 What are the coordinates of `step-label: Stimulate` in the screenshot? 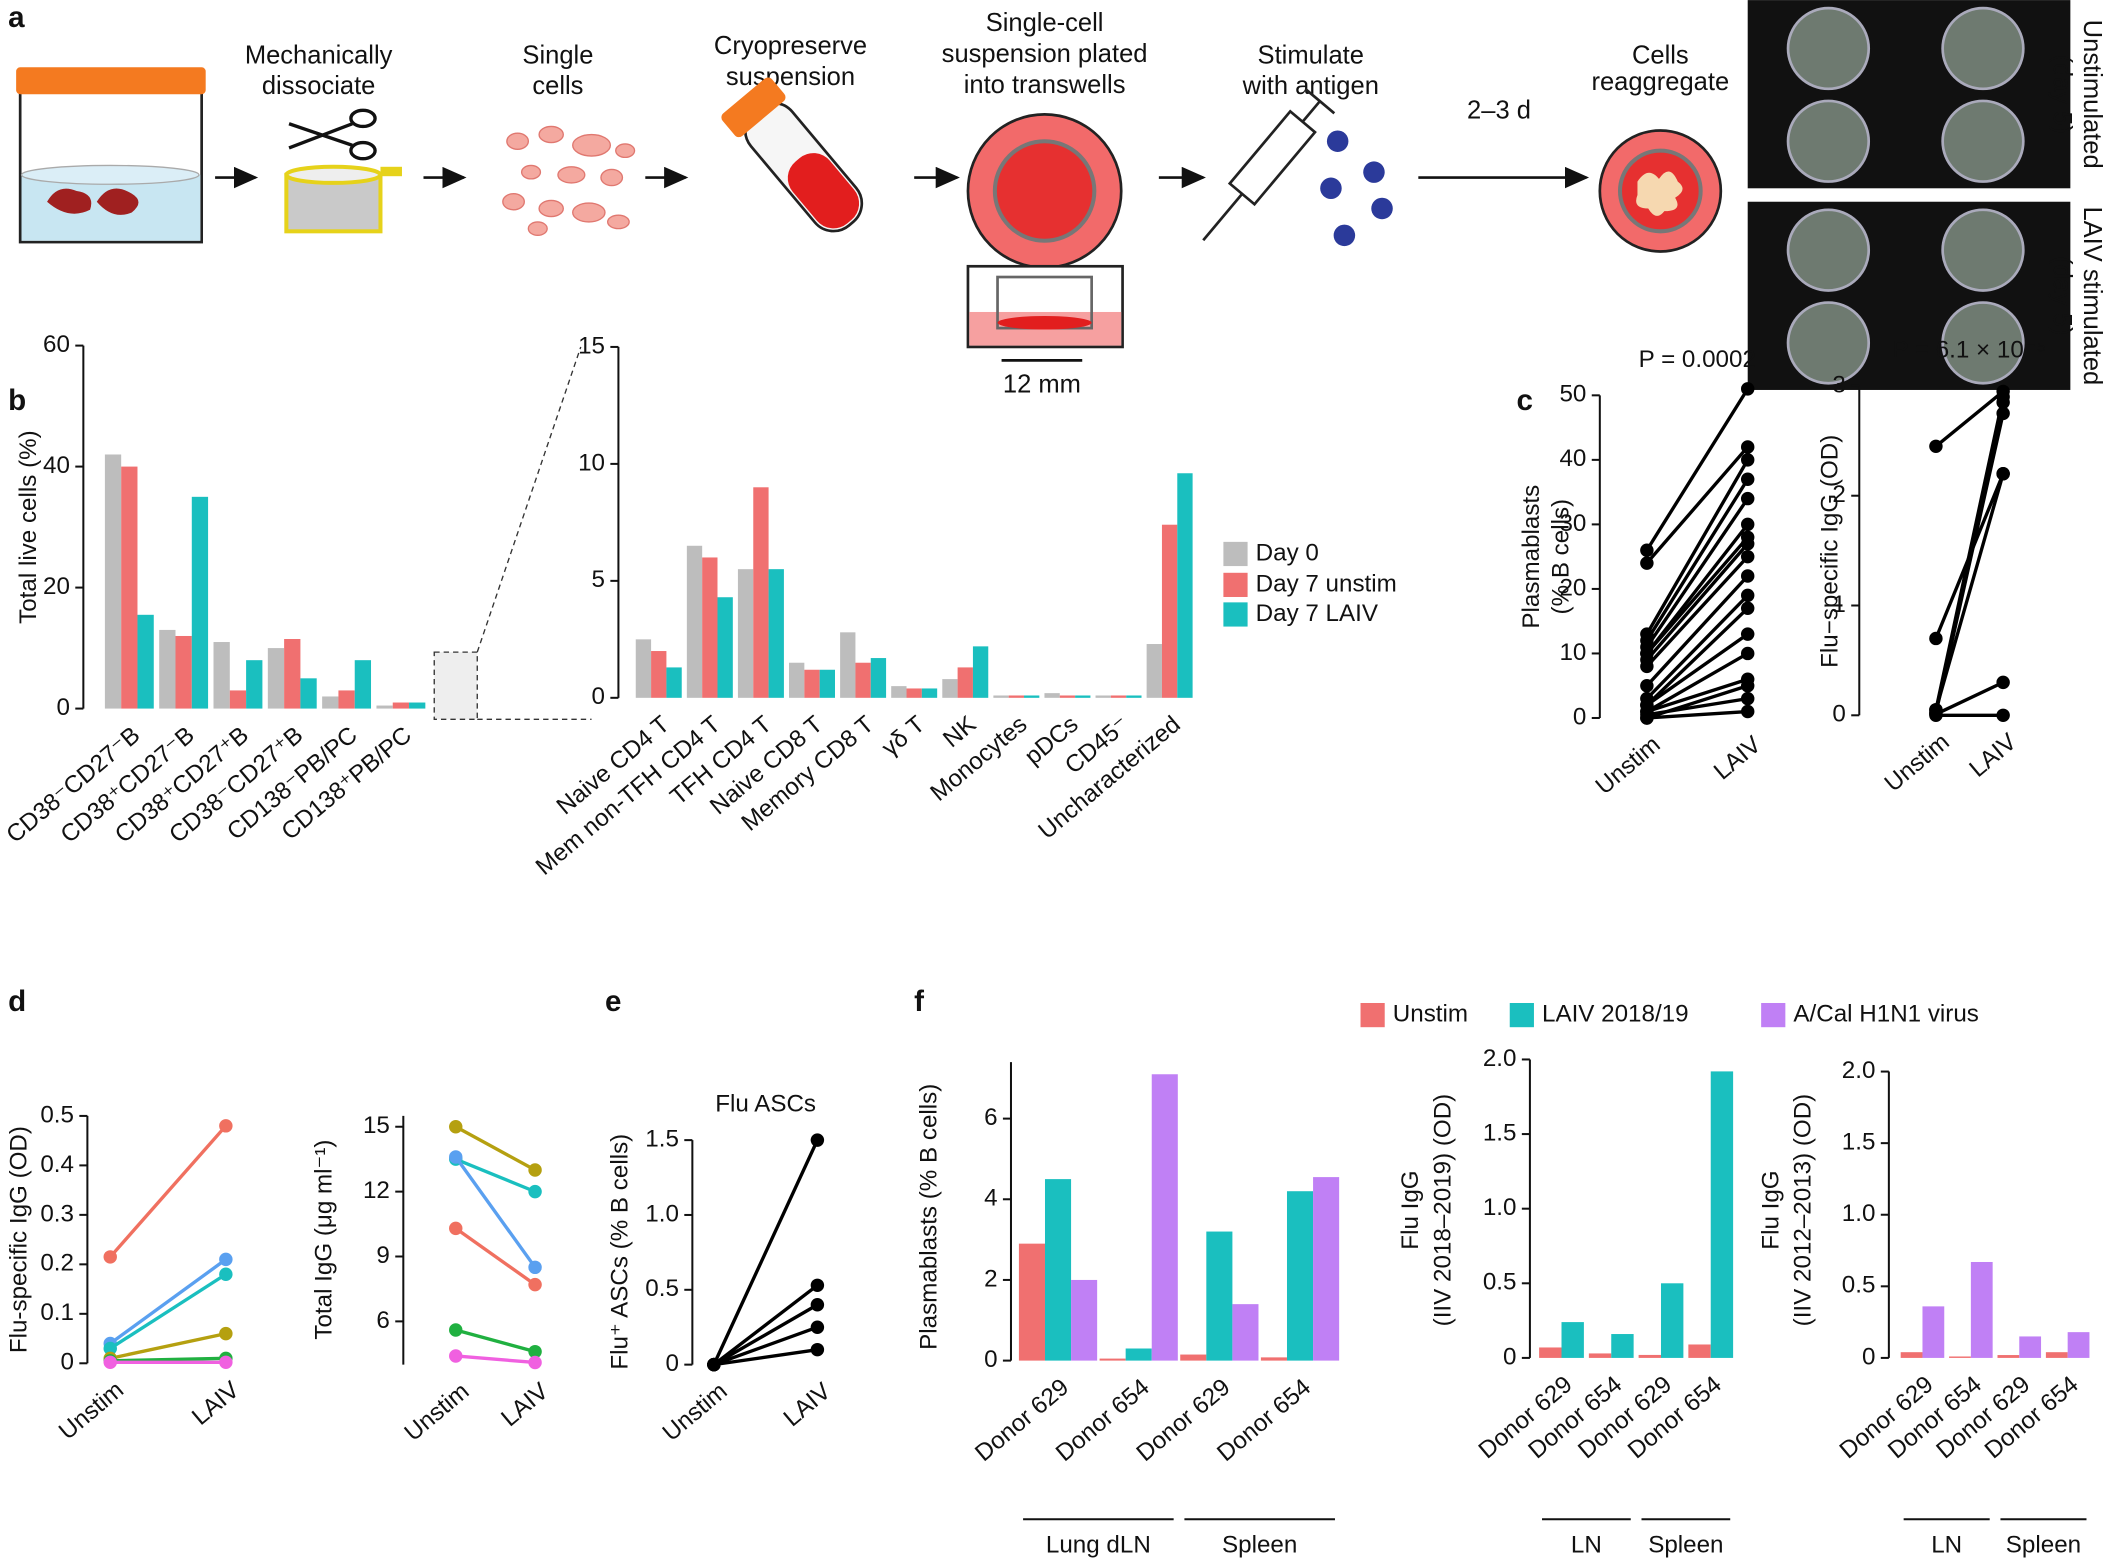 It's located at (1311, 55).